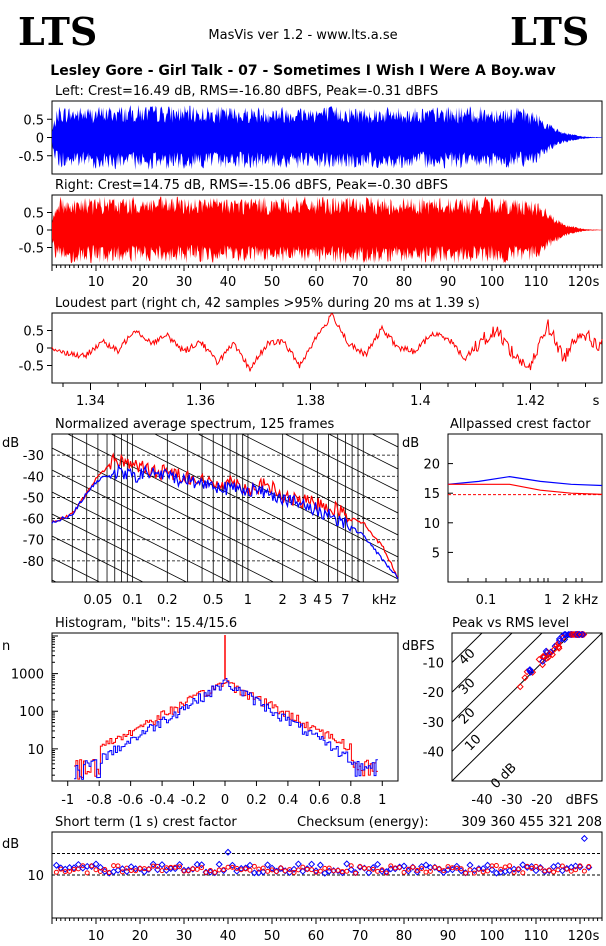  What do you see at coordinates (327, 342) in the screenshot?
I see `loudest-trace` at bounding box center [327, 342].